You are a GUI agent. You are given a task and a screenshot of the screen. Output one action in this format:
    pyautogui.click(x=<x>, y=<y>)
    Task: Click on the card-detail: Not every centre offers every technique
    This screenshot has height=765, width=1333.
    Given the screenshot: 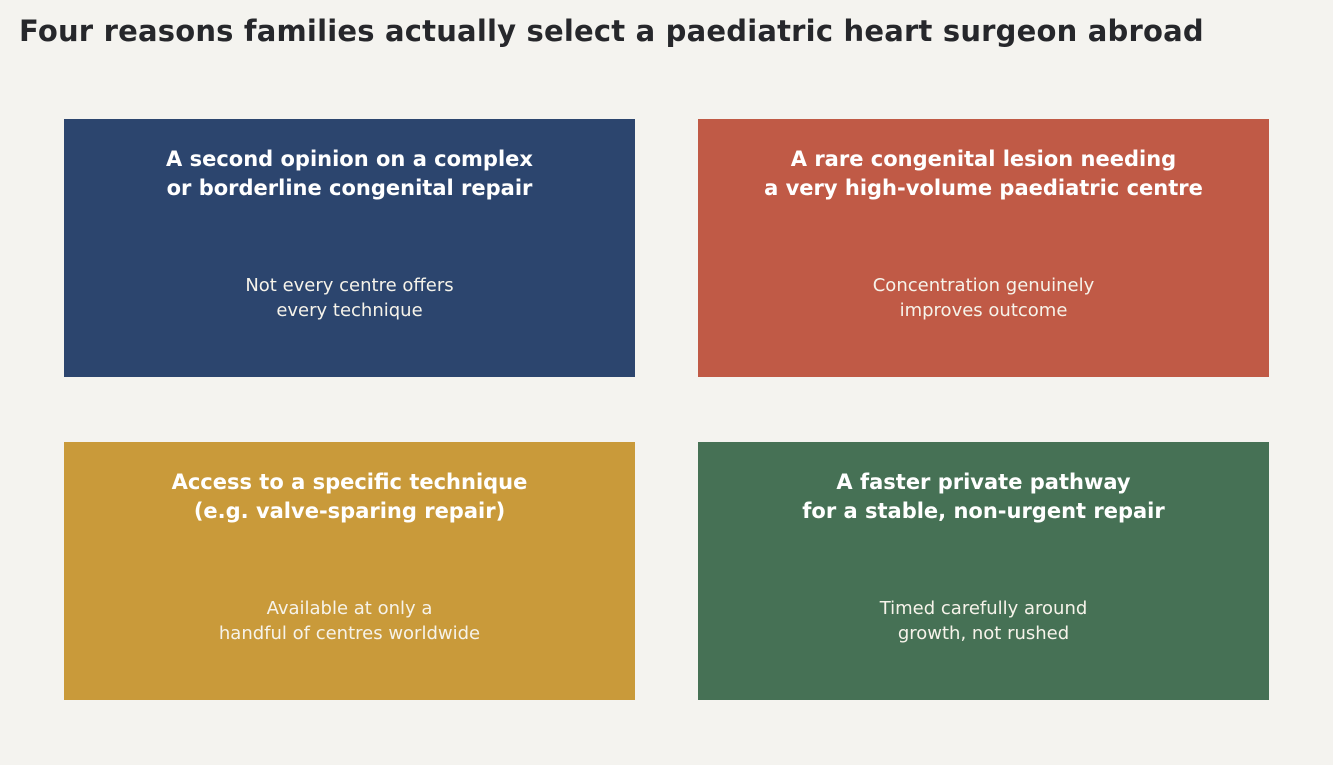 What is the action you would take?
    pyautogui.click(x=349, y=298)
    